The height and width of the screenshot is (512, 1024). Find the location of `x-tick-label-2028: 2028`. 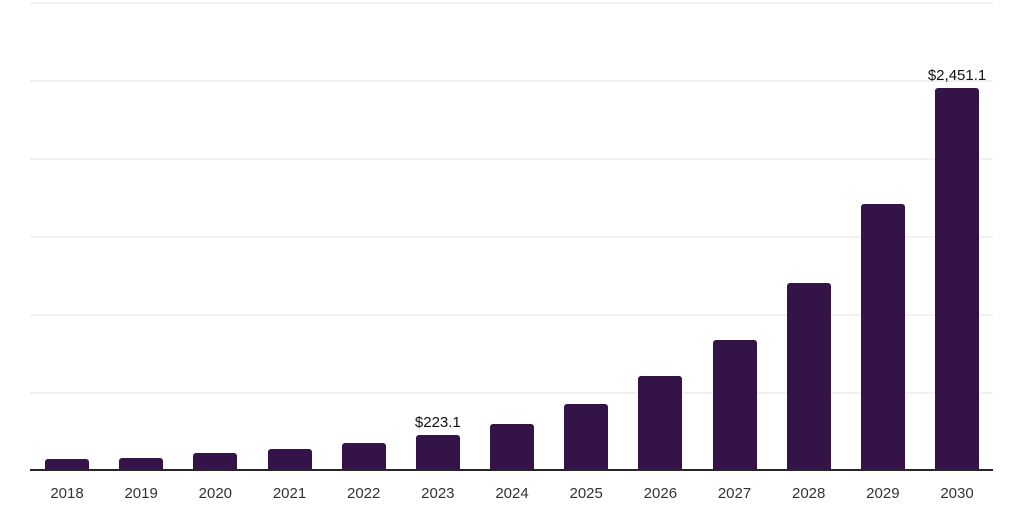

x-tick-label-2028: 2028 is located at coordinates (809, 493).